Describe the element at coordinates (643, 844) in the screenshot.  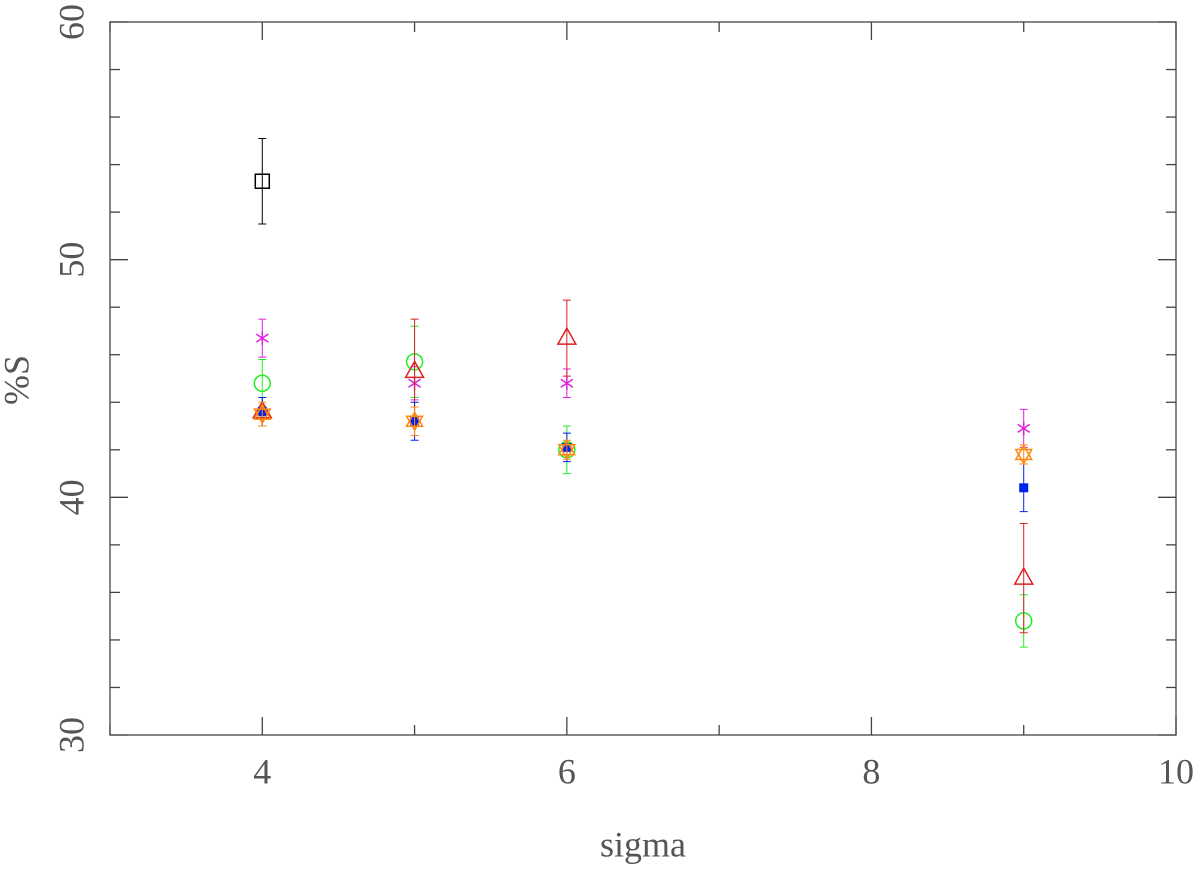
I see `x-axis-label: sigma` at that location.